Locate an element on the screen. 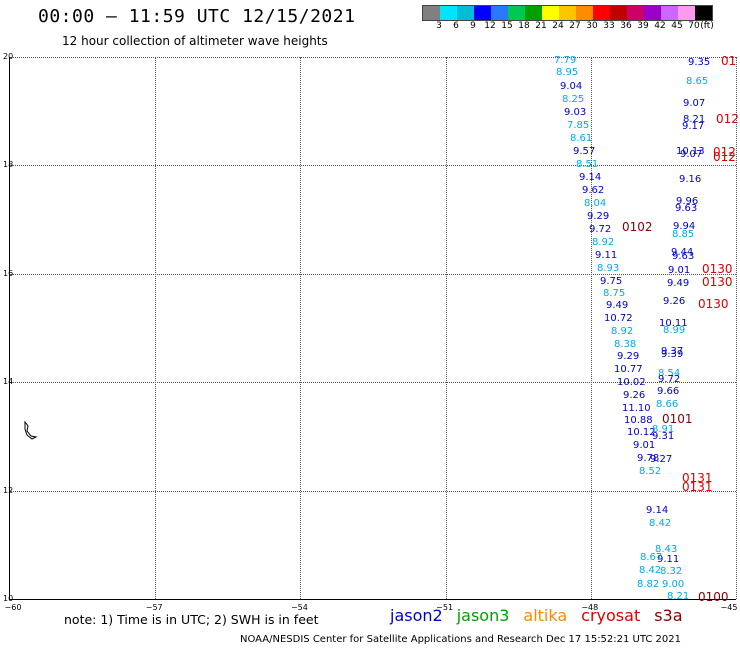  wave-height-label: 9.62 is located at coordinates (593, 190).